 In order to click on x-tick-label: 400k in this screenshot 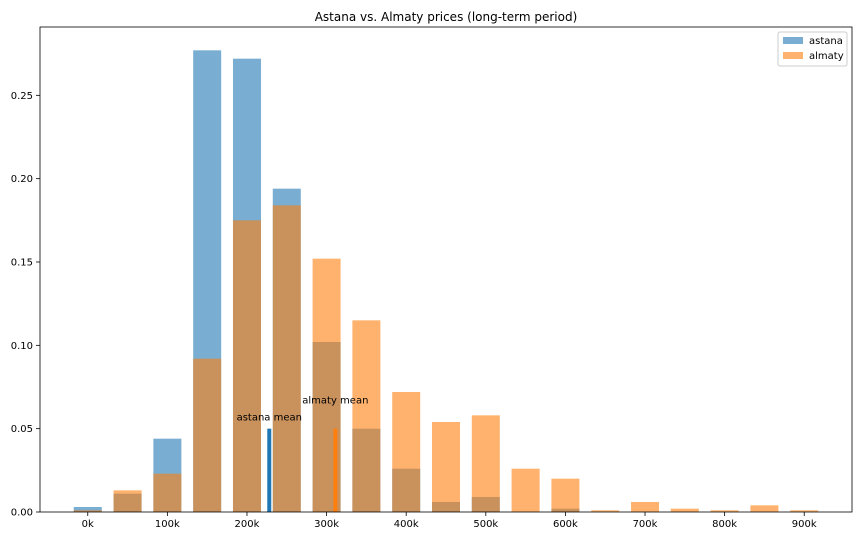, I will do `click(406, 524)`.